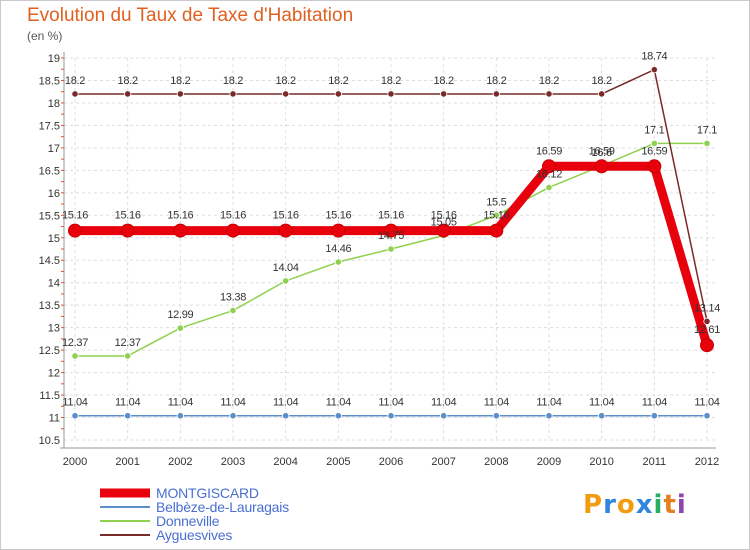  Describe the element at coordinates (54, 104) in the screenshot. I see `y-tick-label: 18` at that location.